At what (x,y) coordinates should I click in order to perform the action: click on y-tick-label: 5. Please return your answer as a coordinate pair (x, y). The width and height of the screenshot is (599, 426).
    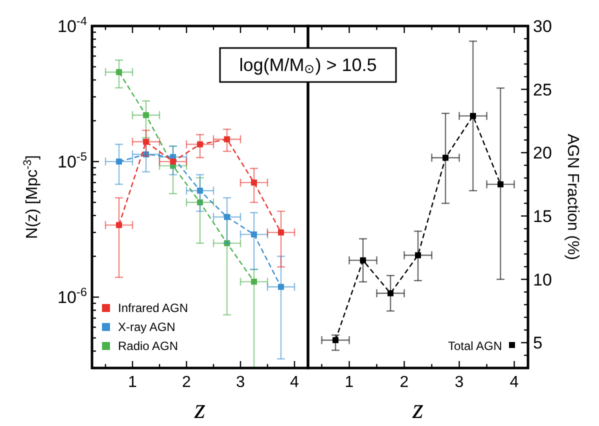
    Looking at the image, I should click on (537, 343).